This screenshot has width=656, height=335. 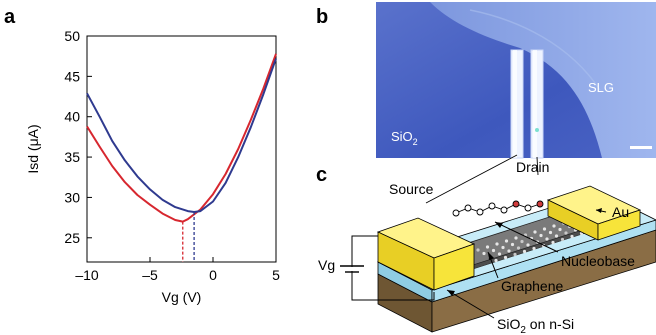 I want to click on scale-bar, so click(x=641, y=147).